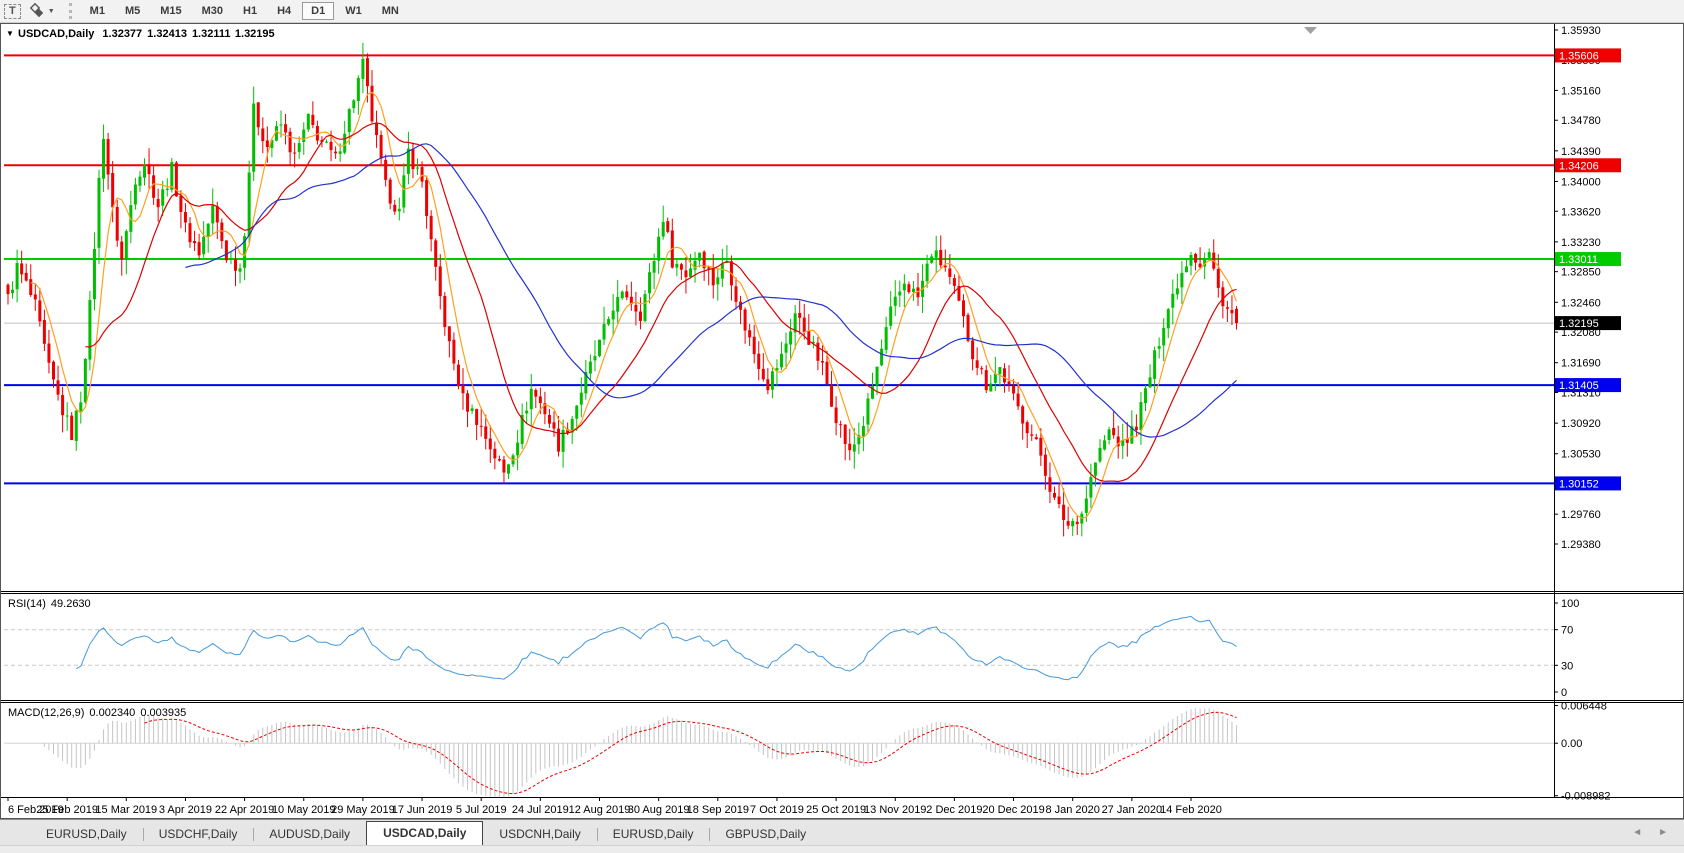 Image resolution: width=1684 pixels, height=853 pixels. I want to click on tab-scroll-arrows: ◄ ►, so click(1658, 832).